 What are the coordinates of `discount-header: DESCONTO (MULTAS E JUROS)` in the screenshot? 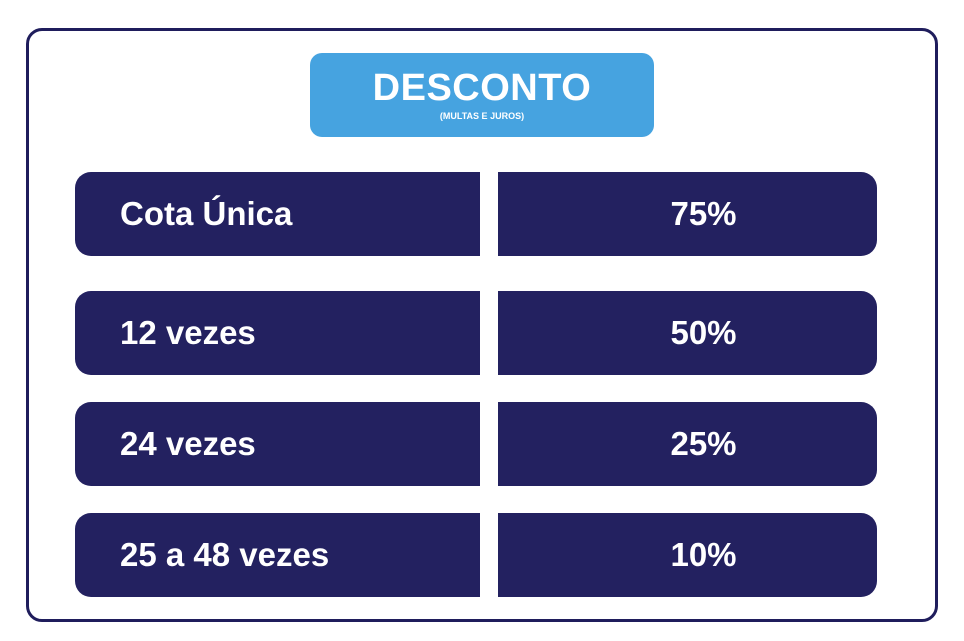 It's located at (482, 95).